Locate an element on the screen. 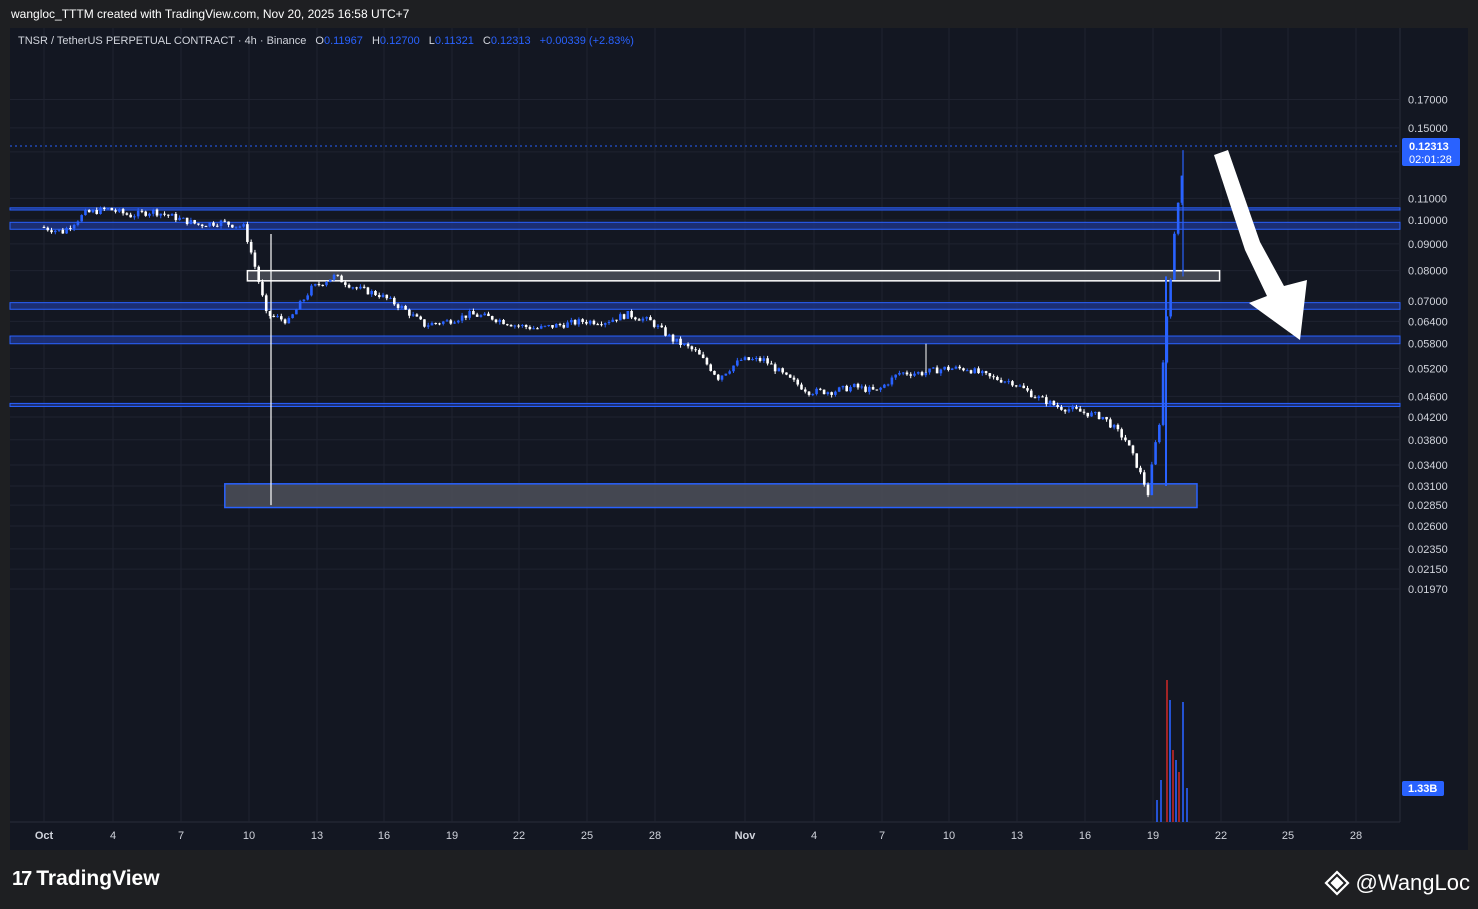 The image size is (1478, 909). tradingview-mark-icon: 17 is located at coordinates (22, 878).